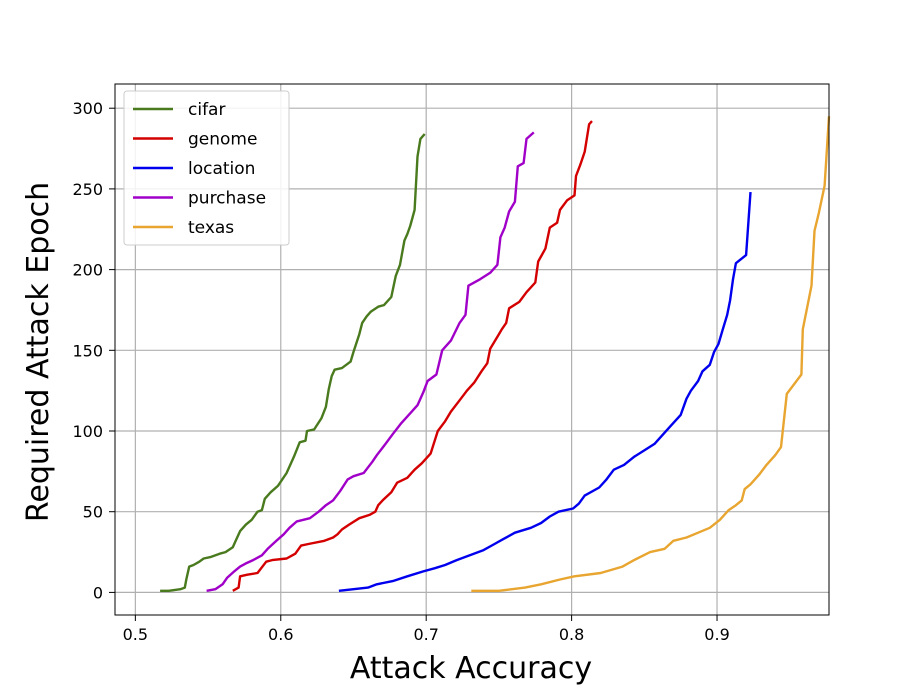 The height and width of the screenshot is (691, 921). Describe the element at coordinates (98, 592) in the screenshot. I see `y-tick-label: 0` at that location.